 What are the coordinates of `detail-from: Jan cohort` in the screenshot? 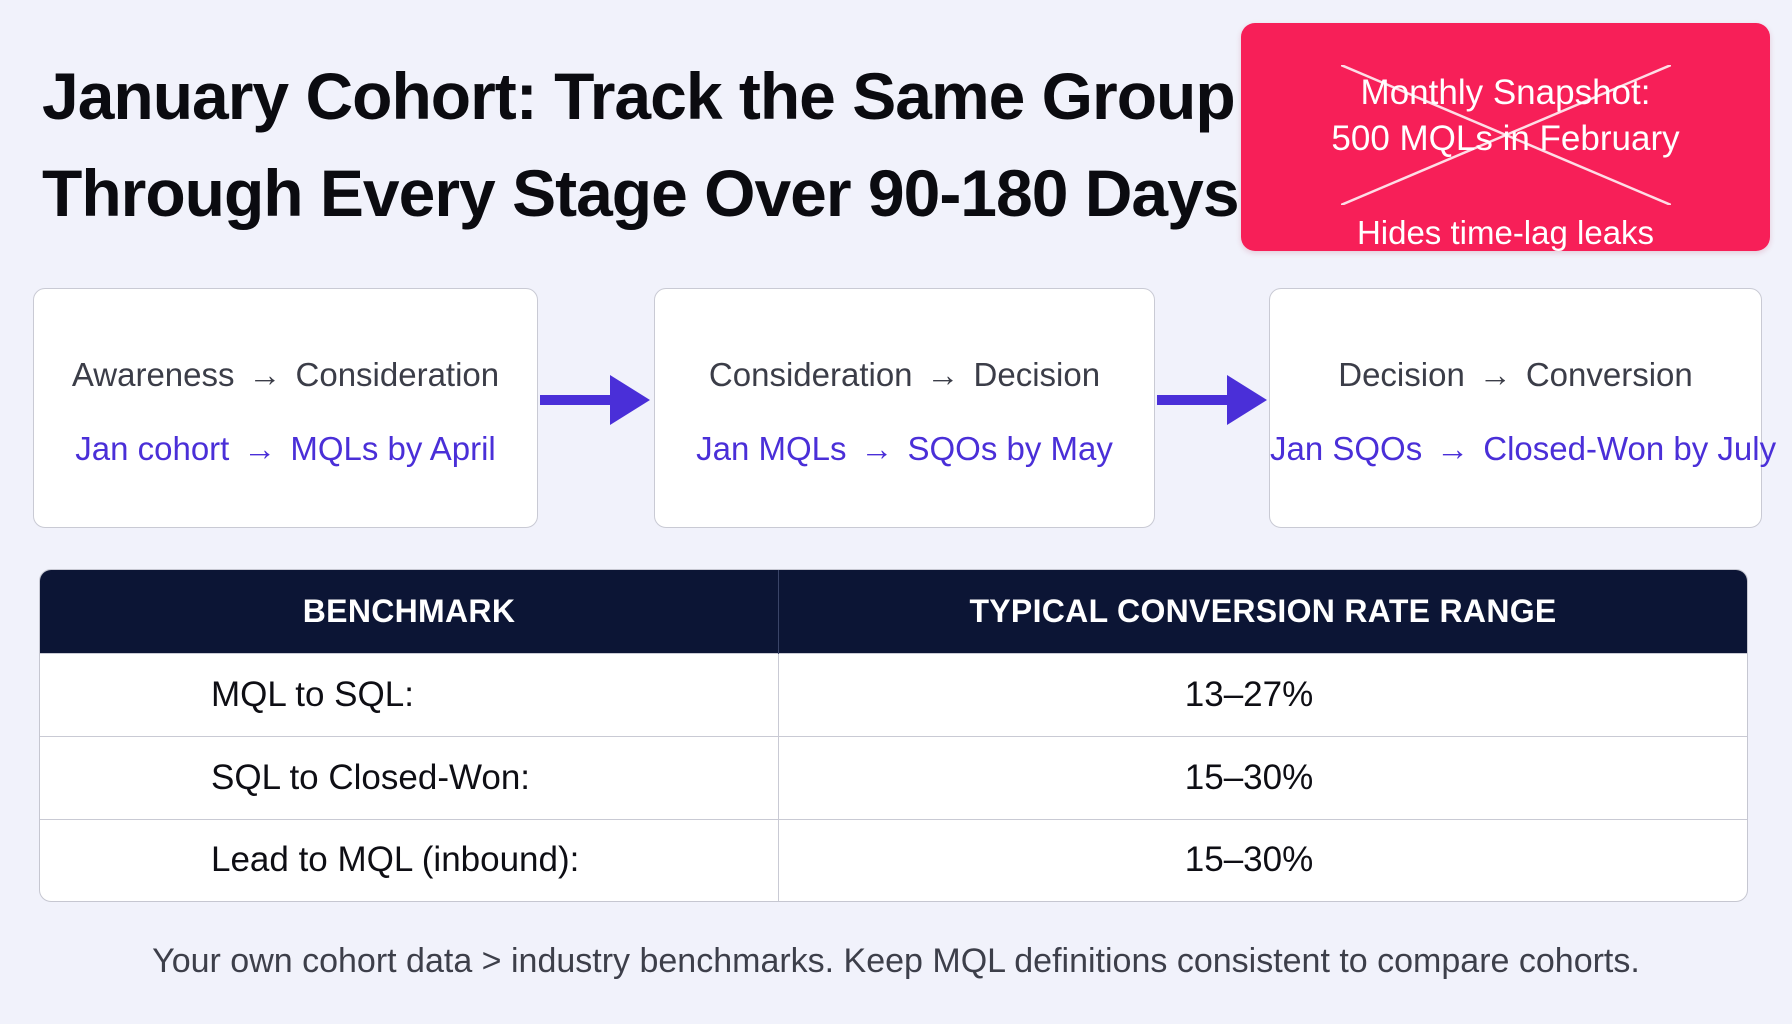 It's located at (152, 448).